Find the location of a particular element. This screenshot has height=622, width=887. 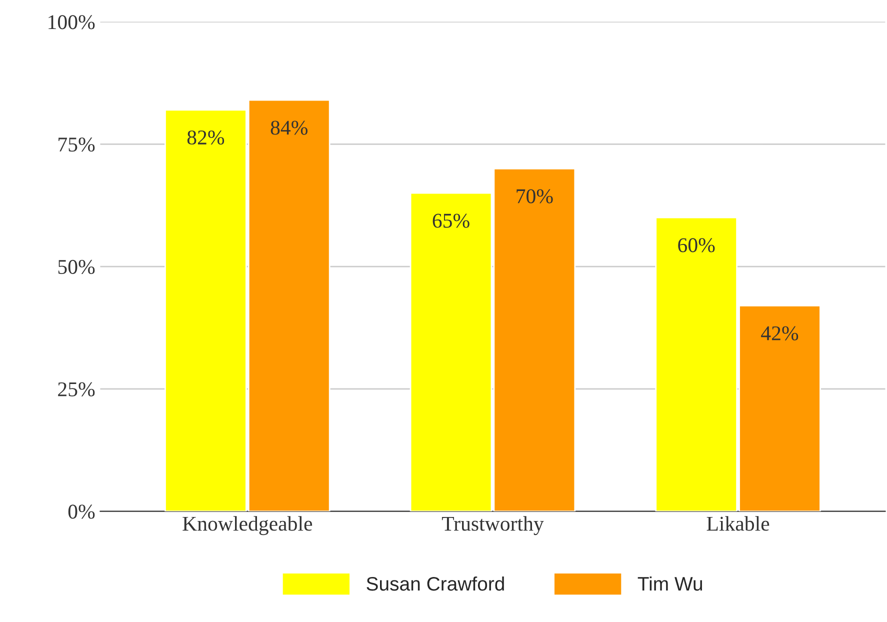

legend-label: Susan Crawford is located at coordinates (435, 583).